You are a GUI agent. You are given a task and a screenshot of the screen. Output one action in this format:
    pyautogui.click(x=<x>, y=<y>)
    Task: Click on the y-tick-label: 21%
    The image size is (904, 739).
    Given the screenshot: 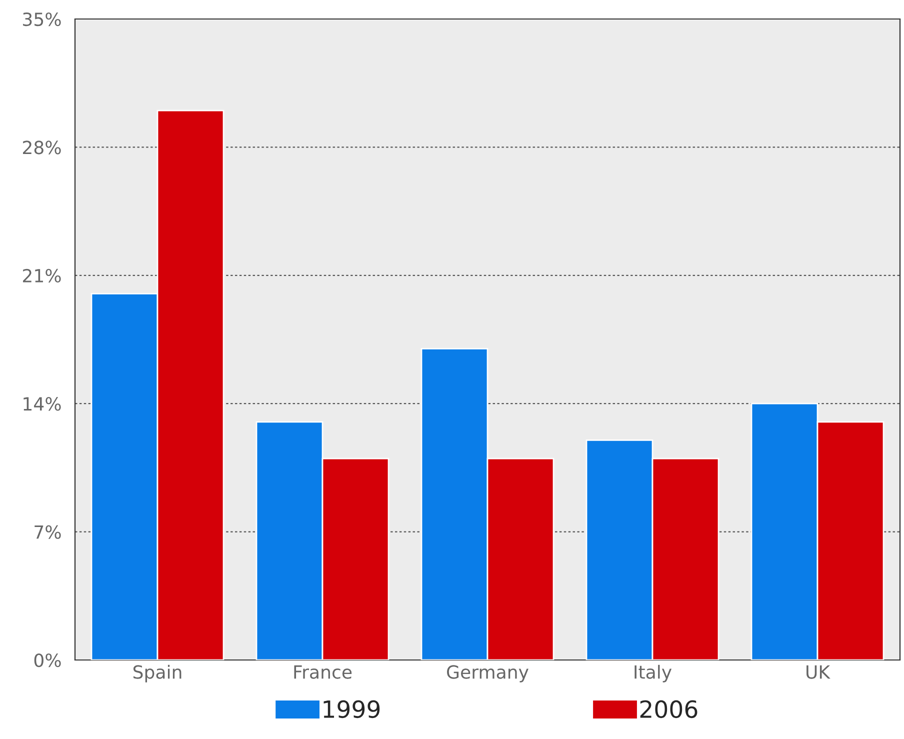 What is the action you would take?
    pyautogui.click(x=41, y=275)
    